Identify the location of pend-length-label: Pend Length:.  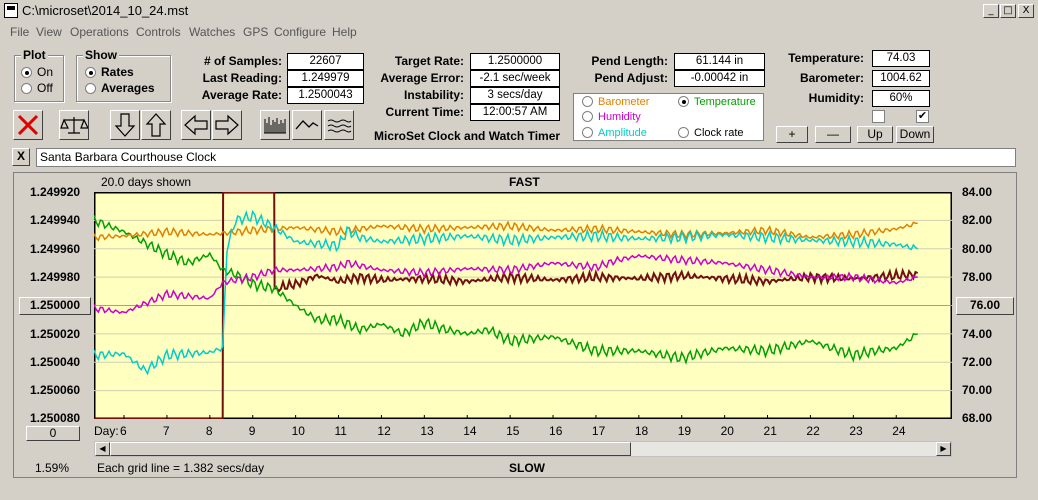
(629, 61).